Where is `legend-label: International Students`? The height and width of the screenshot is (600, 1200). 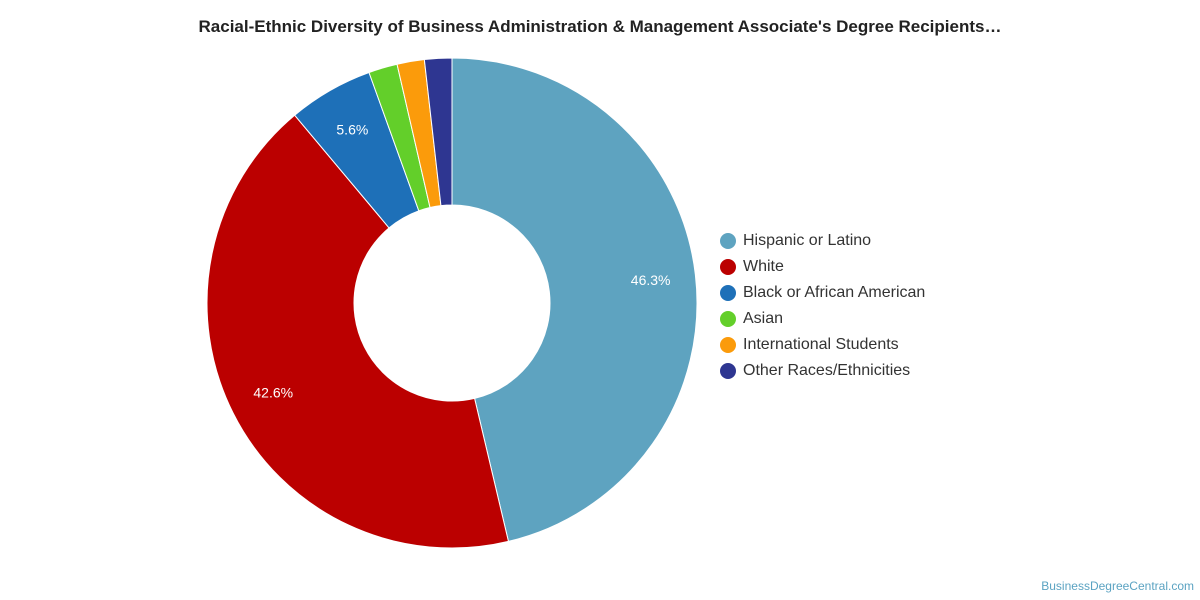 legend-label: International Students is located at coordinates (821, 344).